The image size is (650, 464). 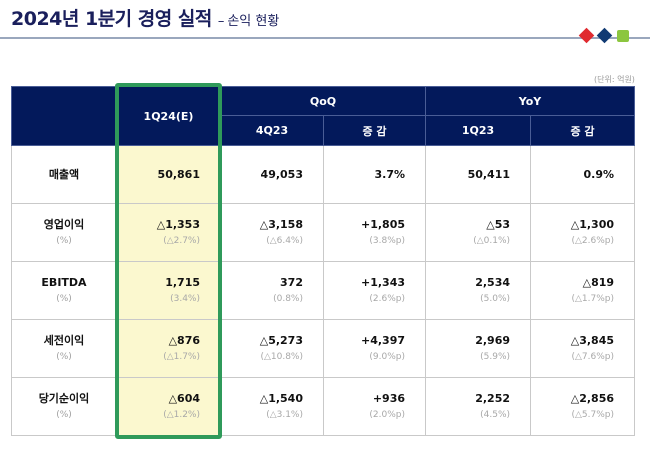 What do you see at coordinates (272, 130) in the screenshot?
I see `header-4q23: 4Q23` at bounding box center [272, 130].